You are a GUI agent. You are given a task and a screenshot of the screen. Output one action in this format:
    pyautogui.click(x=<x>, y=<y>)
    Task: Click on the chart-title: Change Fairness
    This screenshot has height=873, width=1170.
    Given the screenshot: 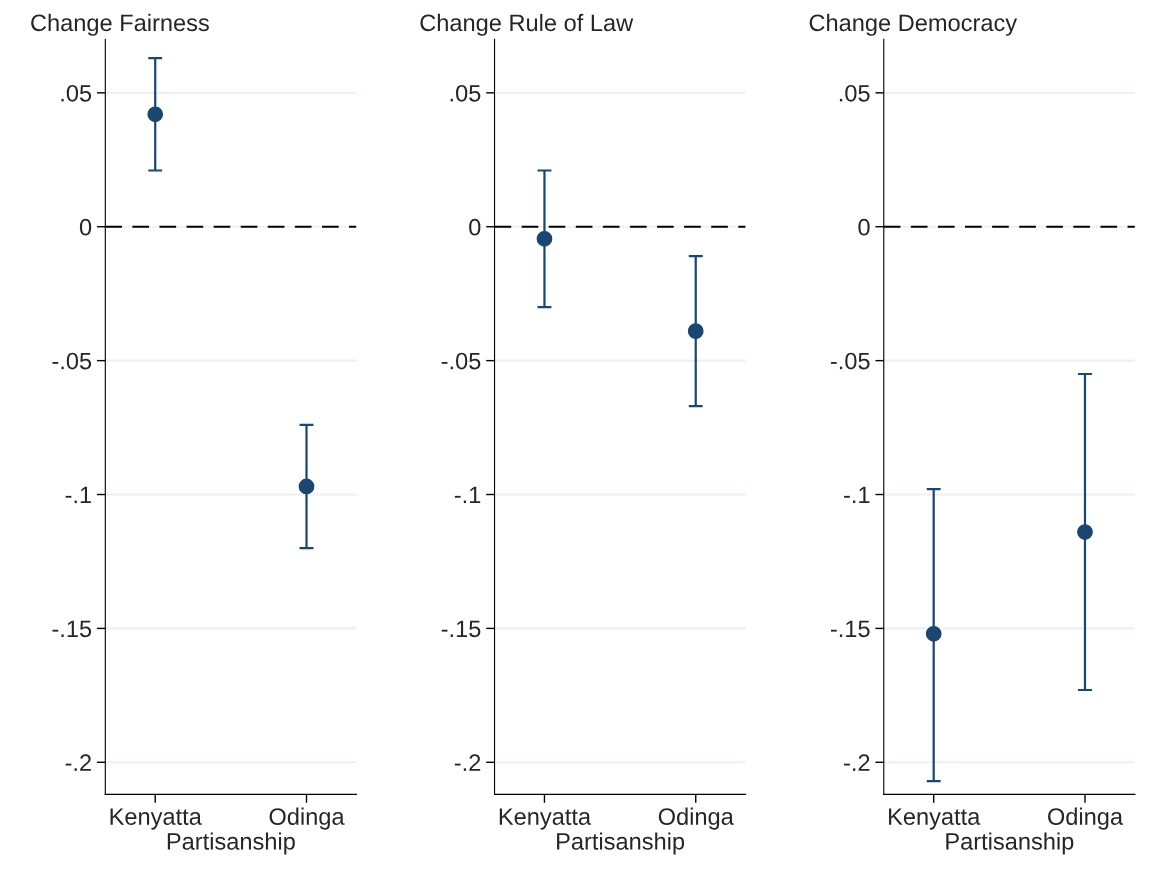 What is the action you would take?
    pyautogui.click(x=120, y=24)
    